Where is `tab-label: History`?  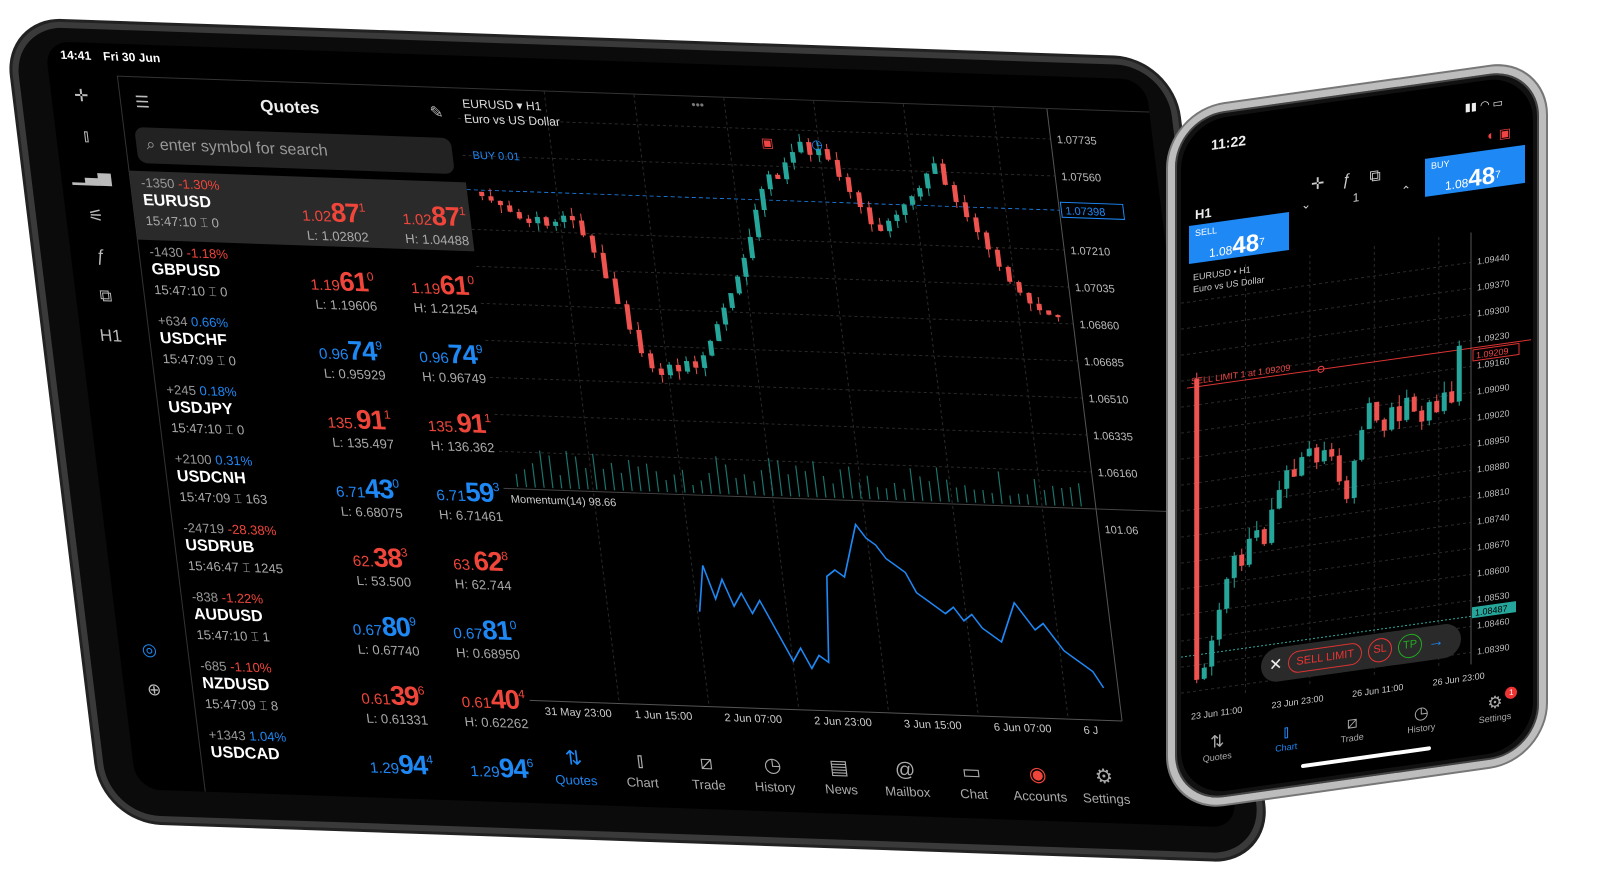
tab-label: History is located at coordinates (775, 787).